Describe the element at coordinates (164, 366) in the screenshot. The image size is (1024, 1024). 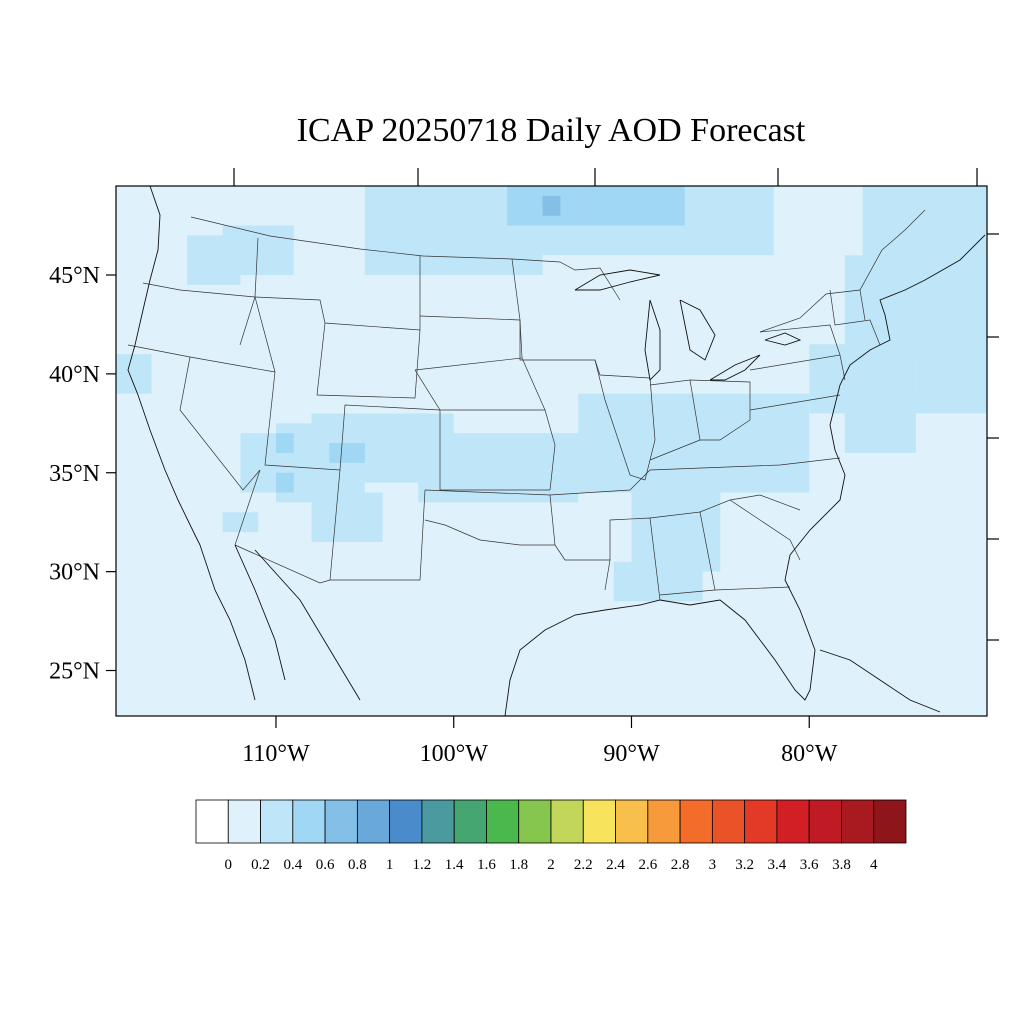
I see `pacific-coast` at that location.